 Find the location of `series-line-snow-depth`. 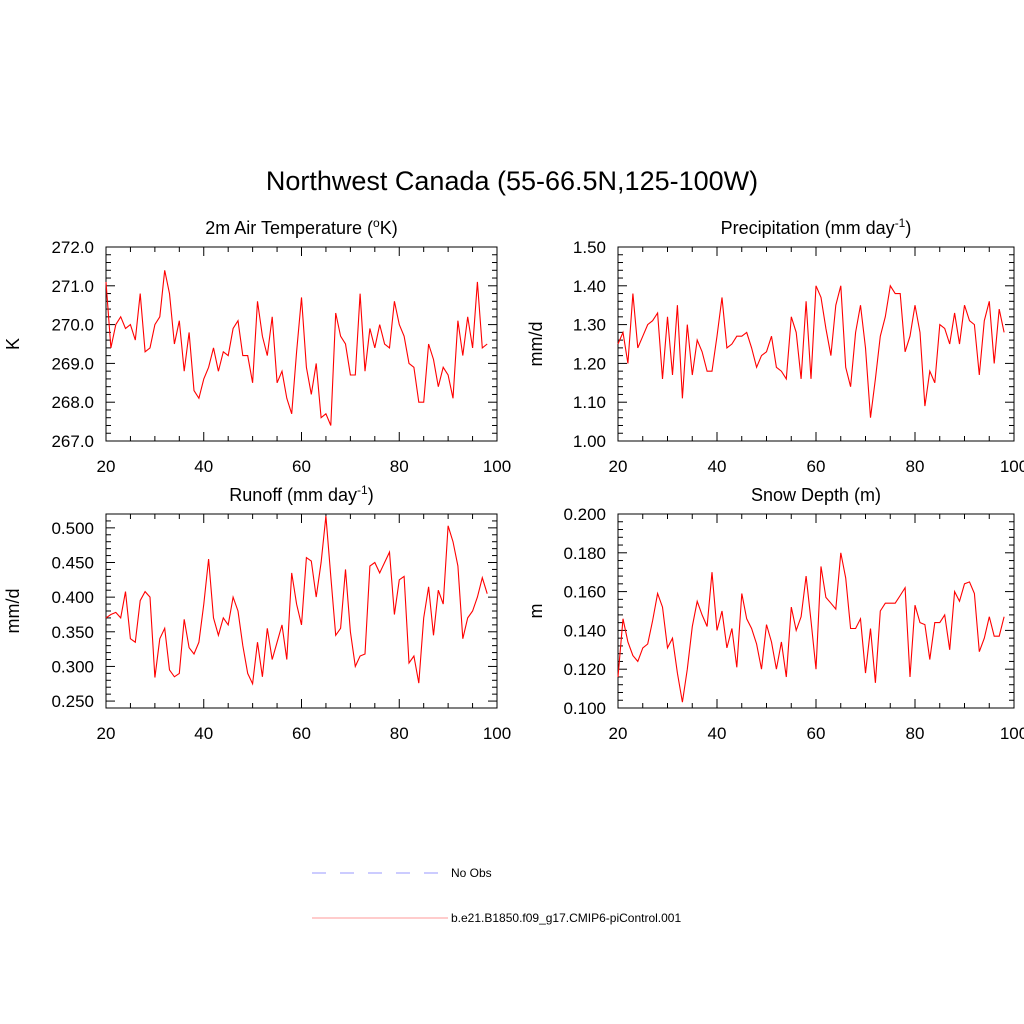

series-line-snow-depth is located at coordinates (811, 627).